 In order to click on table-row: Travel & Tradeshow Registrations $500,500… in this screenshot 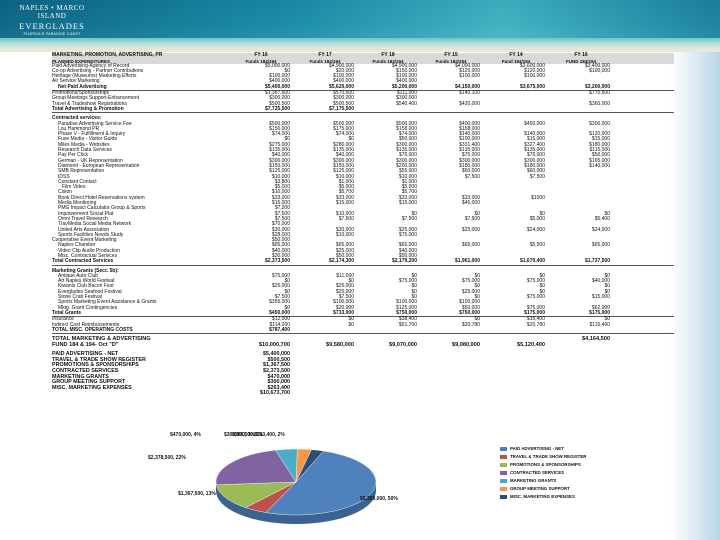, I will do `click(363, 103)`.